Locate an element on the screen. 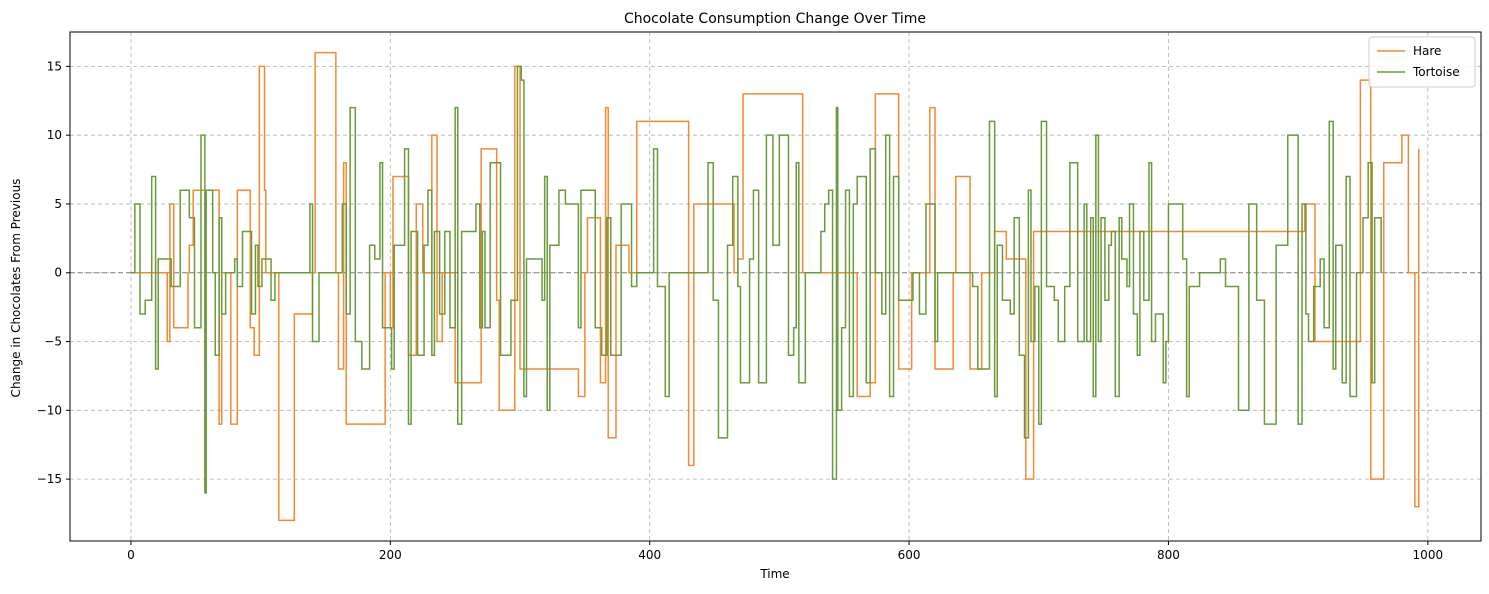  y-tick-label: 5 is located at coordinates (58, 204).